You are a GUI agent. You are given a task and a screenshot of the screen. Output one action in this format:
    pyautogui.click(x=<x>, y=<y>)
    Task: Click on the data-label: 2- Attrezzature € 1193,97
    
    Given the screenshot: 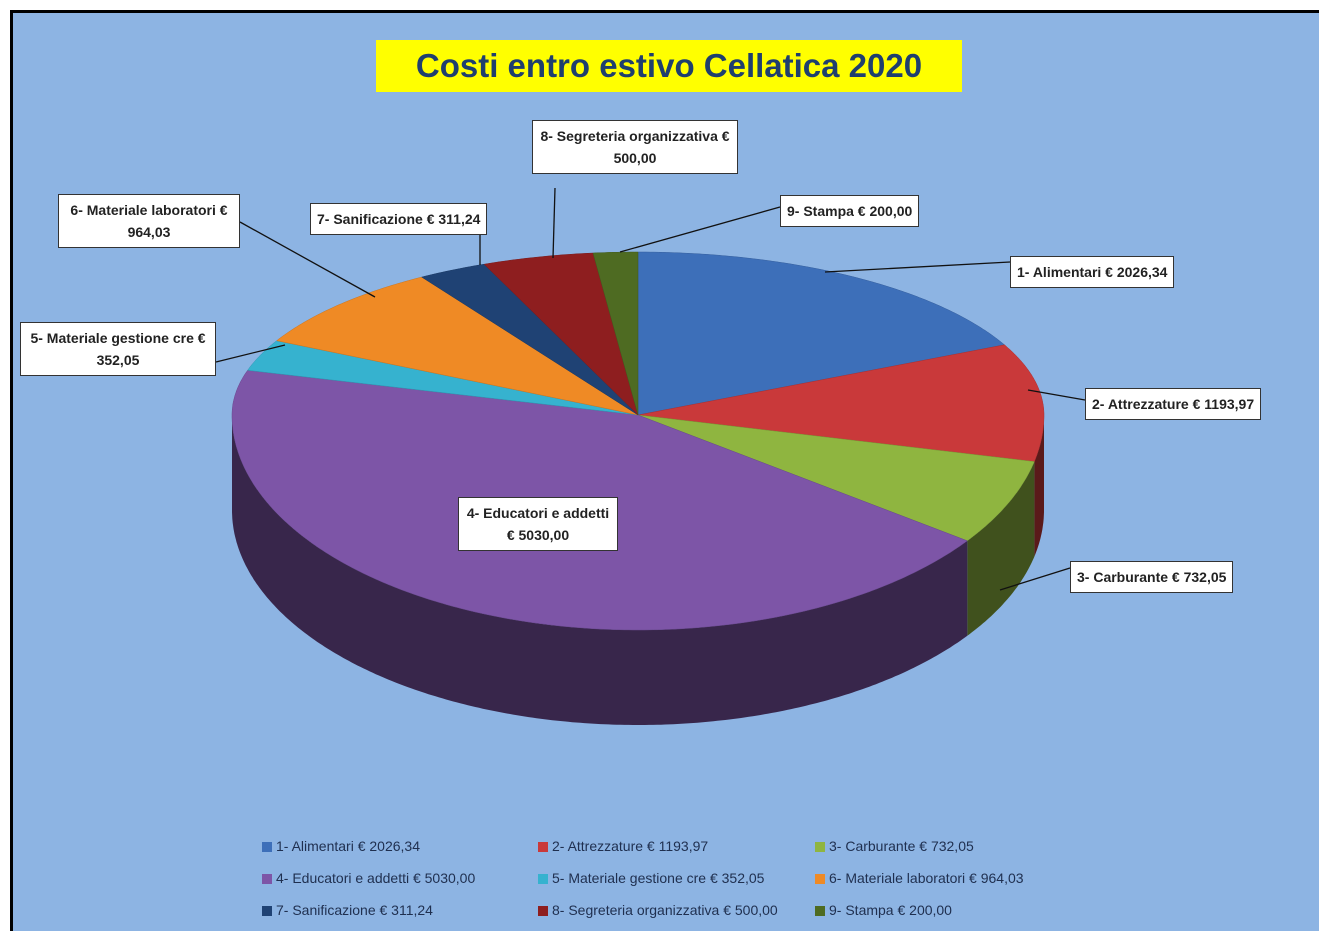 What is the action you would take?
    pyautogui.click(x=1173, y=404)
    